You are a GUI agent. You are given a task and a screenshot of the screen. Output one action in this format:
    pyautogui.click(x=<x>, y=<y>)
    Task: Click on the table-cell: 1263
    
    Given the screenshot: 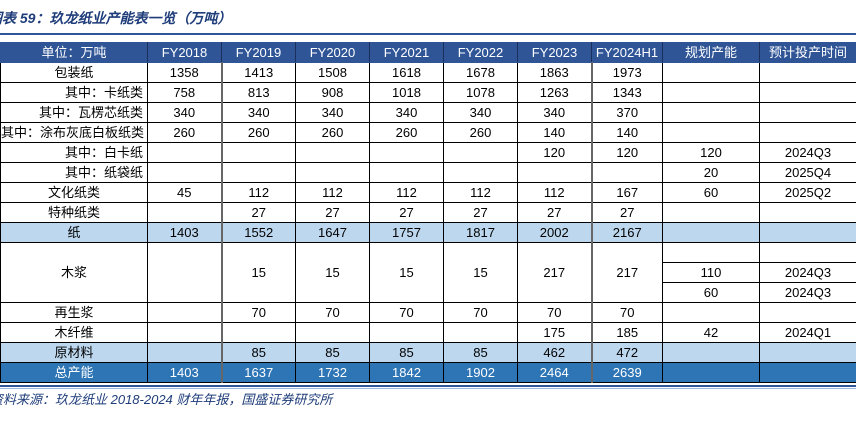 What is the action you would take?
    pyautogui.click(x=554, y=92)
    